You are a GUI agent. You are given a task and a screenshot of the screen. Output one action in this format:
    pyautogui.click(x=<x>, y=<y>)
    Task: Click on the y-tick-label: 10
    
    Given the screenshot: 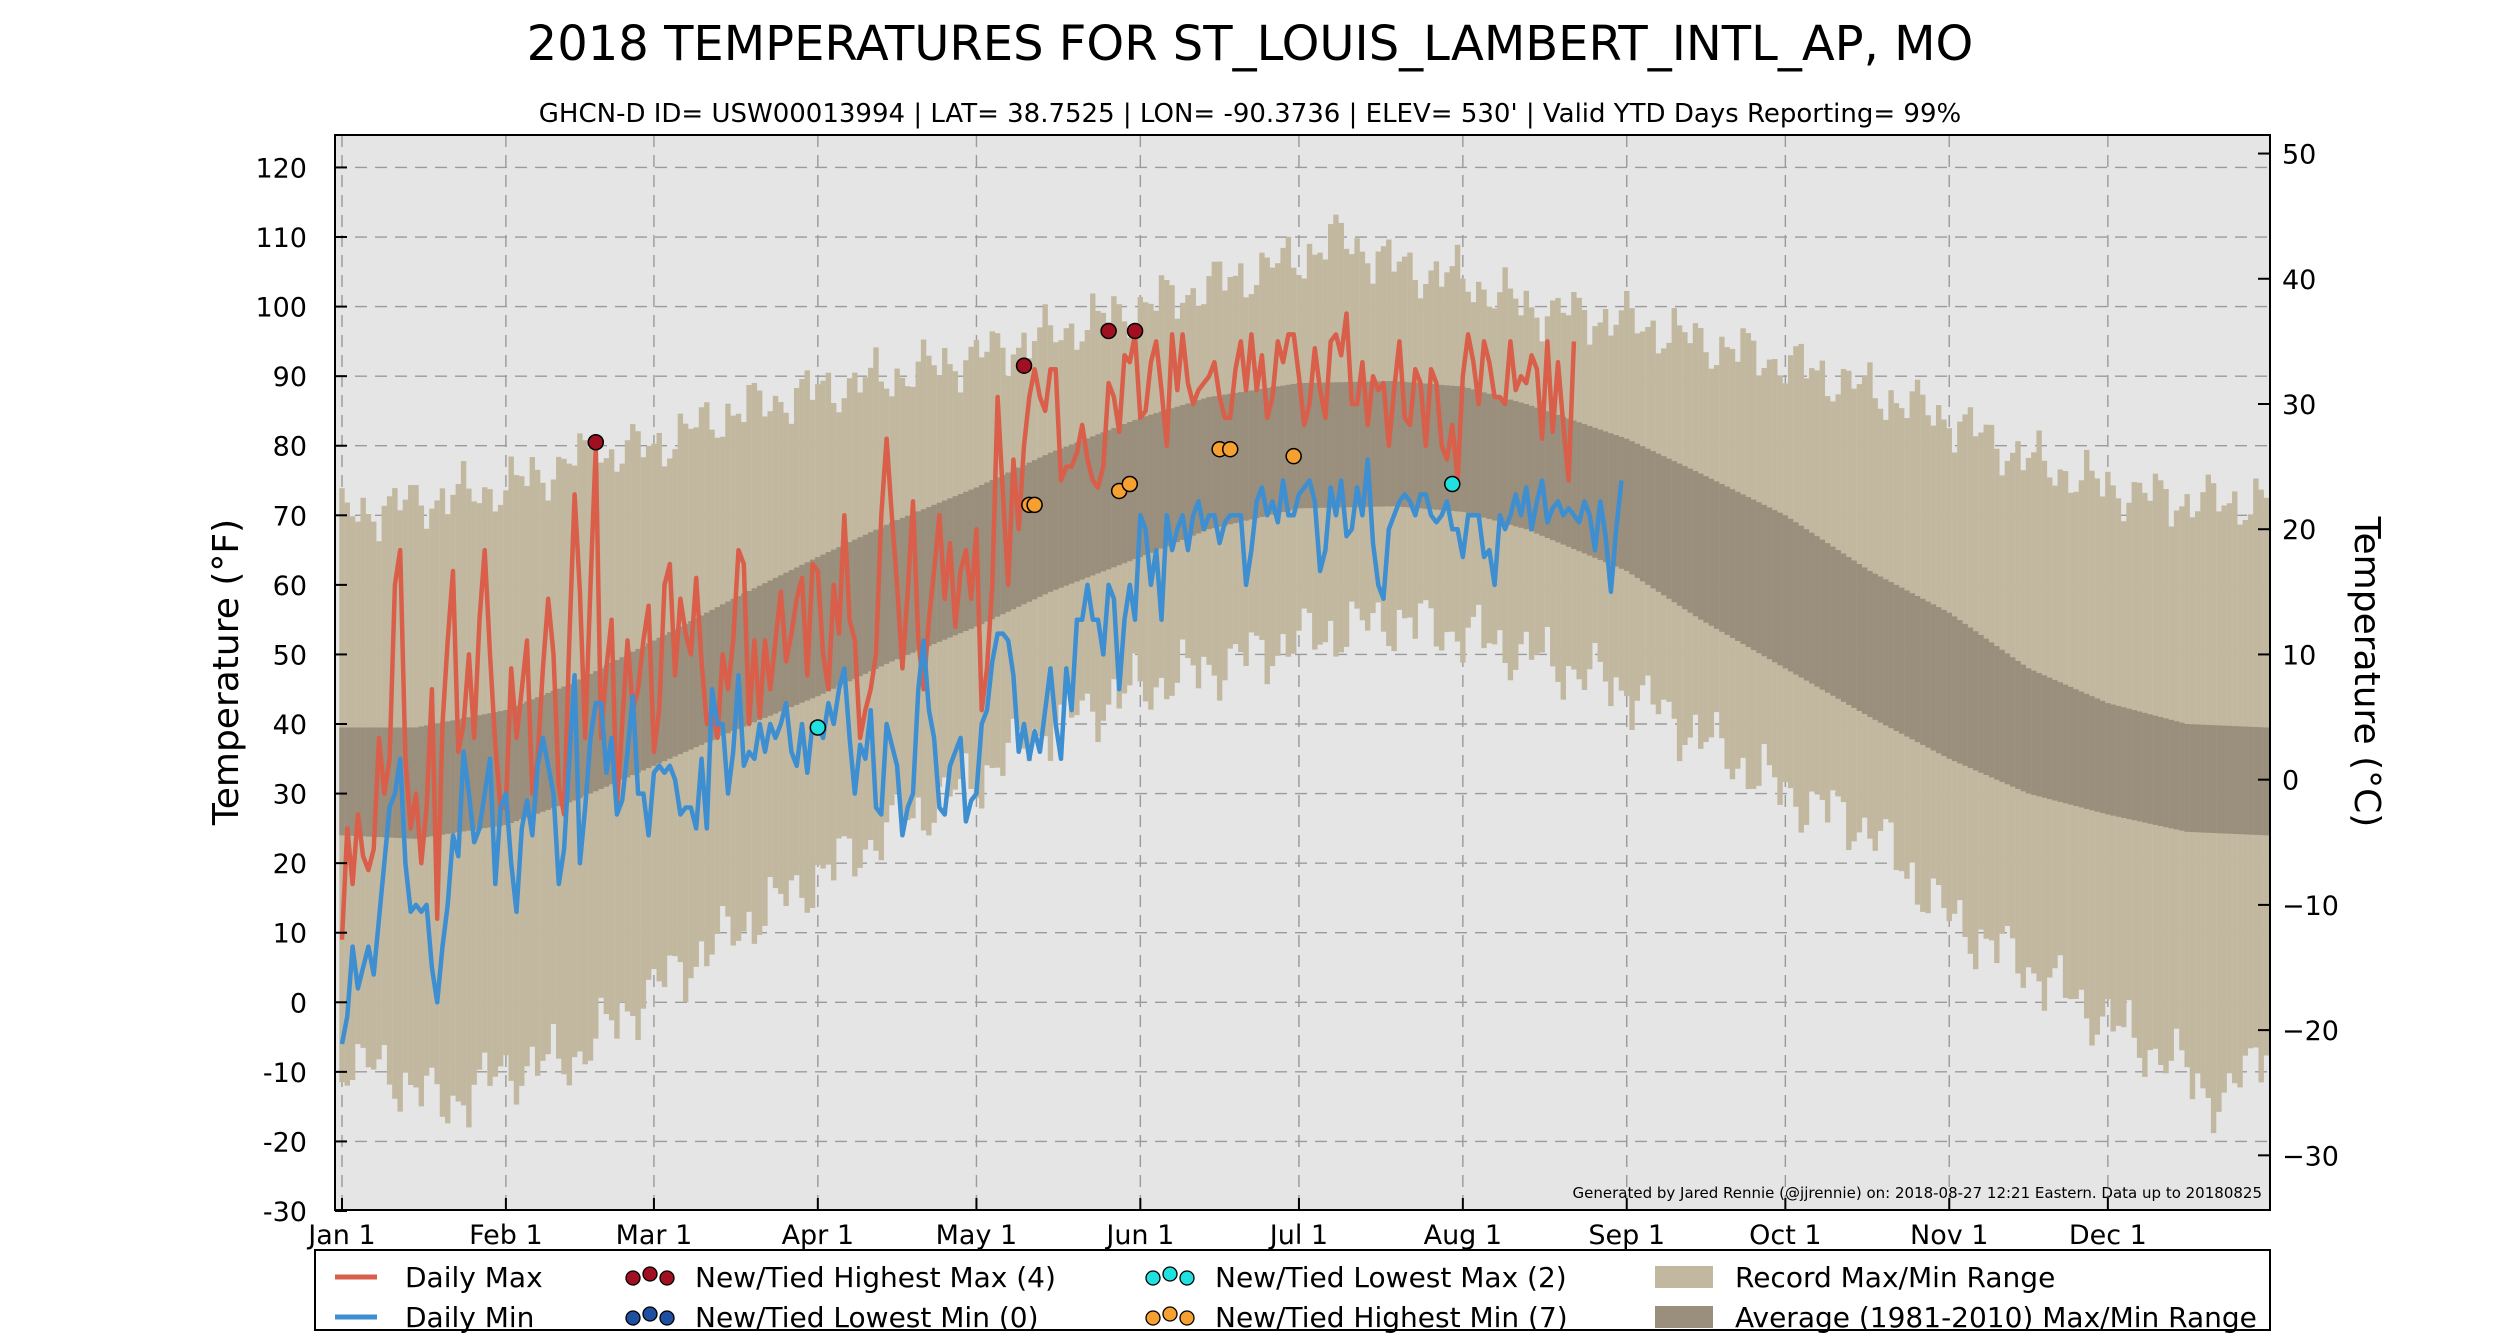 What is the action you would take?
    pyautogui.click(x=290, y=934)
    